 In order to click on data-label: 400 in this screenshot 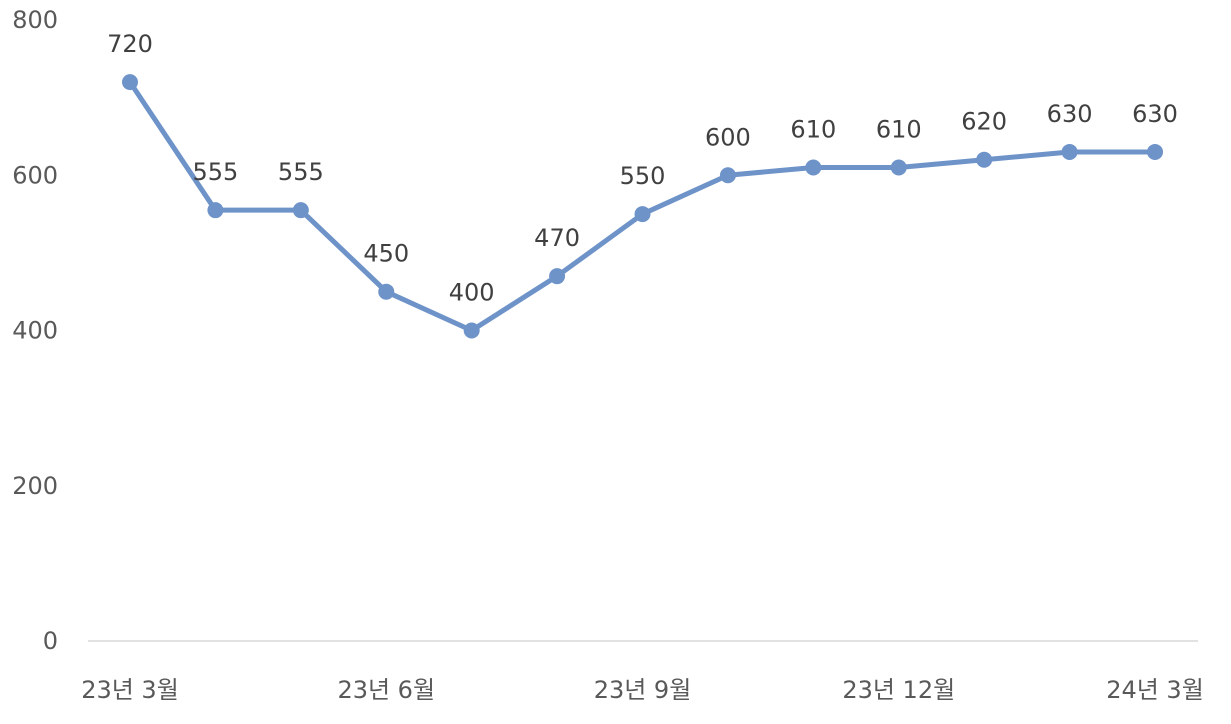, I will do `click(472, 293)`.